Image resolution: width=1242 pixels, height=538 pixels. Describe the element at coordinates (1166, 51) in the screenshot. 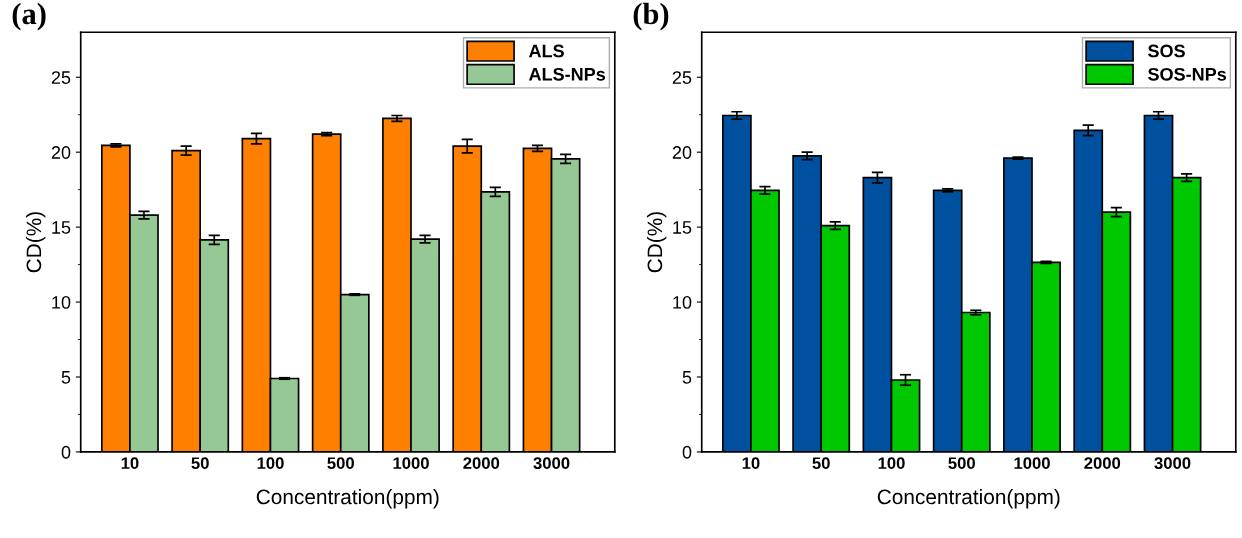

I see `legend-label: SOS` at that location.